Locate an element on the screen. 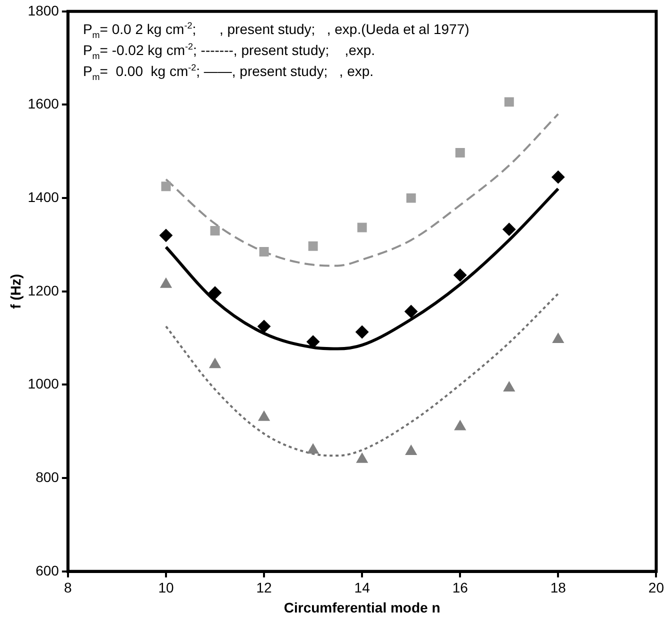 The height and width of the screenshot is (623, 667). x-tick-label: 14 is located at coordinates (362, 588).